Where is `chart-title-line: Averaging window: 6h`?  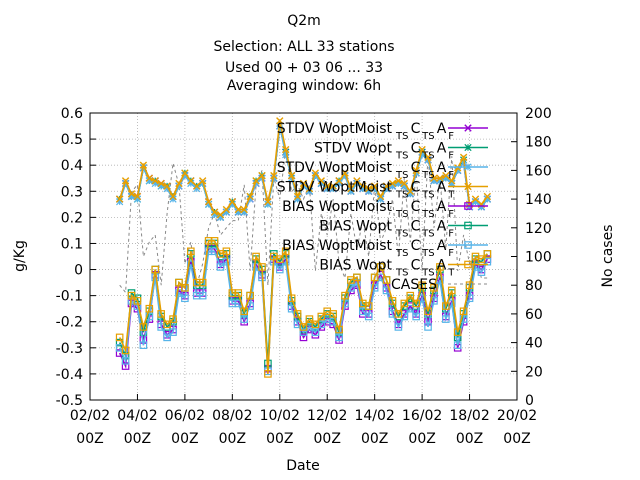 chart-title-line: Averaging window: 6h is located at coordinates (304, 86).